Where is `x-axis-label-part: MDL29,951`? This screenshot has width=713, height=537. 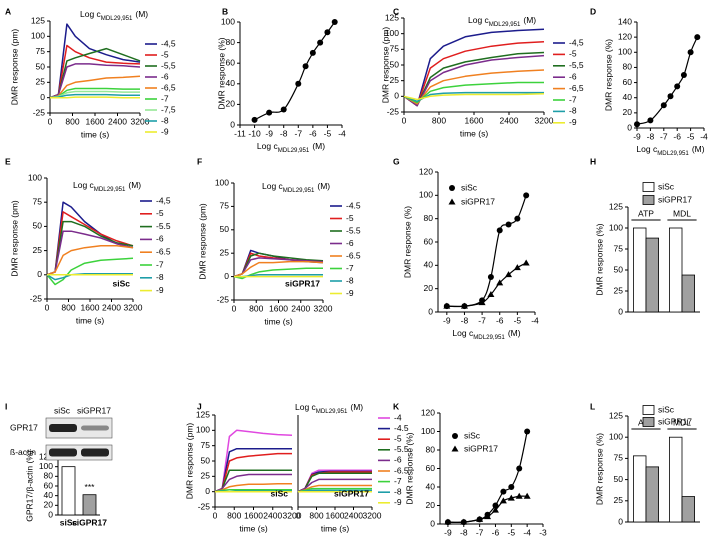 x-axis-label-part: MDL29,951 is located at coordinates (489, 337).